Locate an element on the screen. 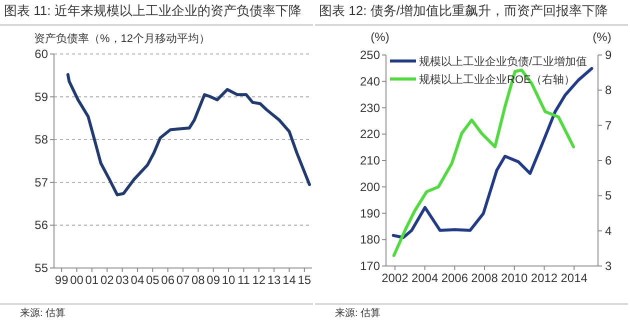 This screenshot has width=630, height=322. x-tick-label: 02 is located at coordinates (107, 280).